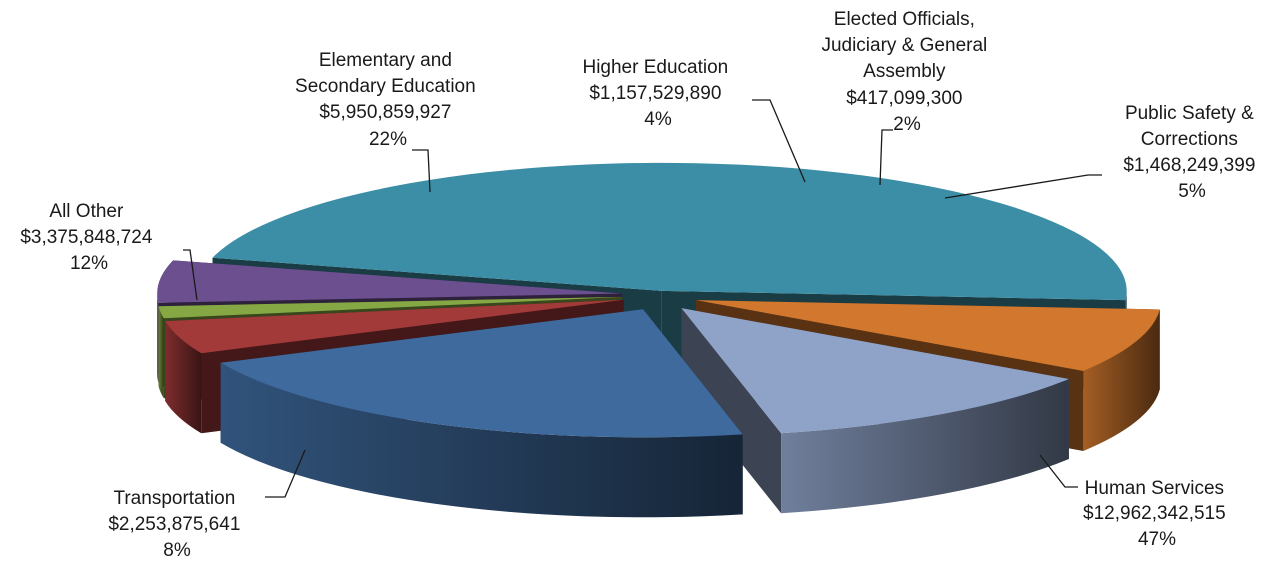  I want to click on label-all-other-percent: 12%, so click(89, 263).